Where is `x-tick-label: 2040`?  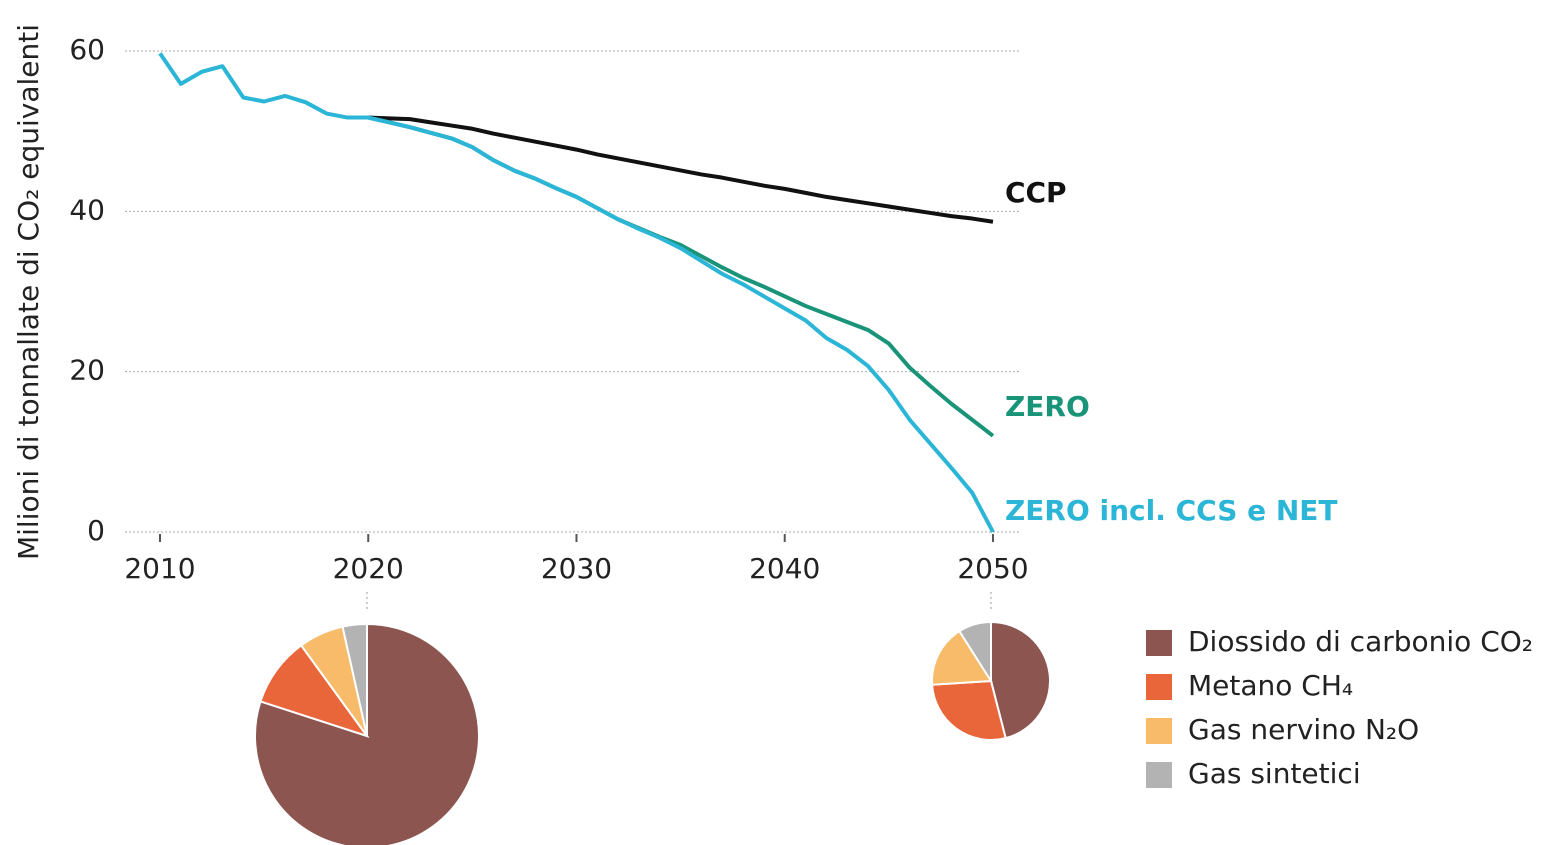 x-tick-label: 2040 is located at coordinates (784, 568).